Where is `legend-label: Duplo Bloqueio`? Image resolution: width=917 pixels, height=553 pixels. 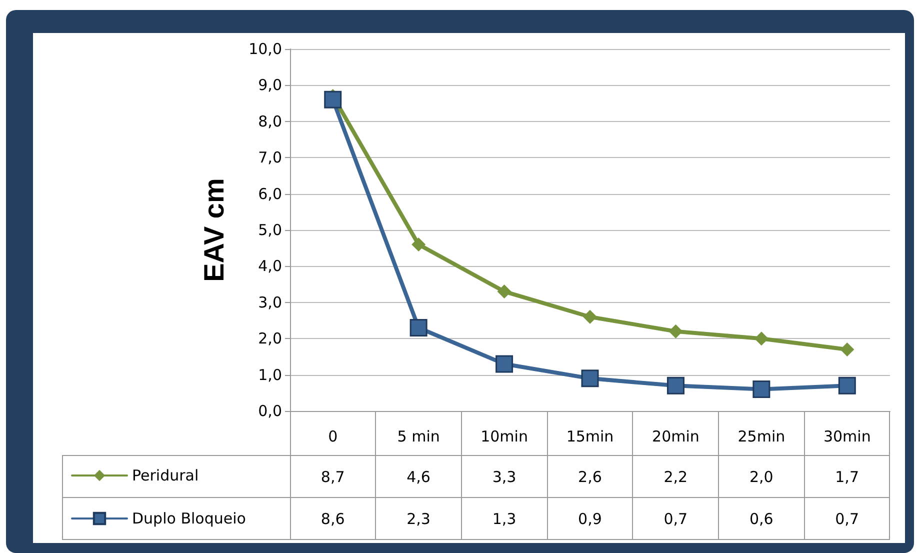 legend-label: Duplo Bloqueio is located at coordinates (189, 519).